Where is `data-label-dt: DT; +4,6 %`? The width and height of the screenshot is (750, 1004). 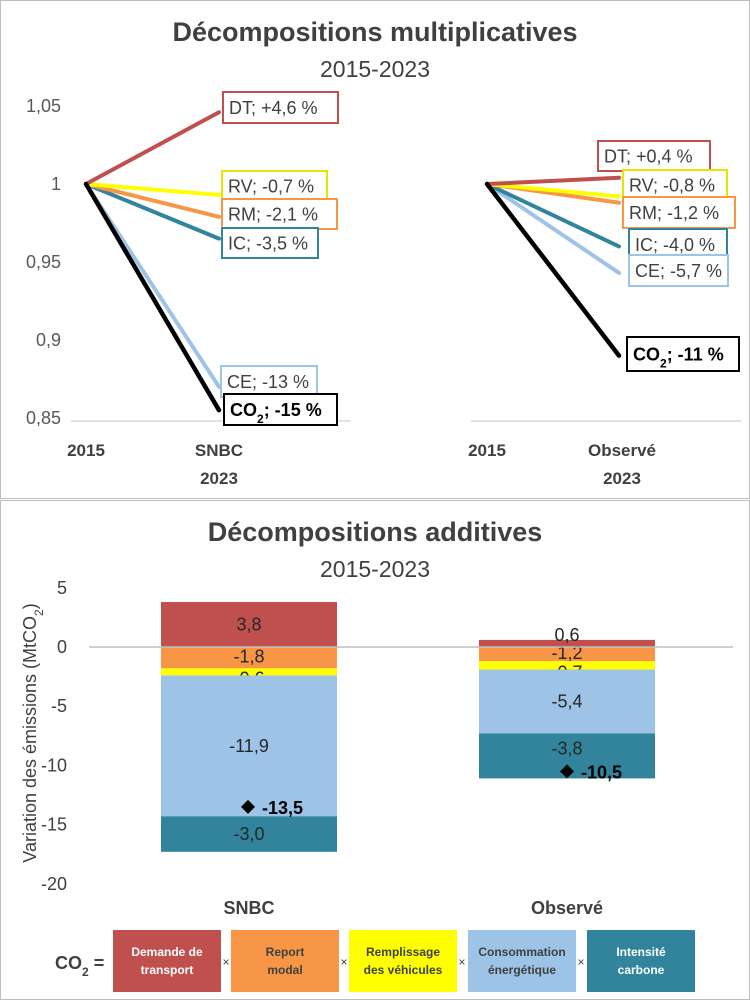
data-label-dt: DT; +4,6 % is located at coordinates (273, 108).